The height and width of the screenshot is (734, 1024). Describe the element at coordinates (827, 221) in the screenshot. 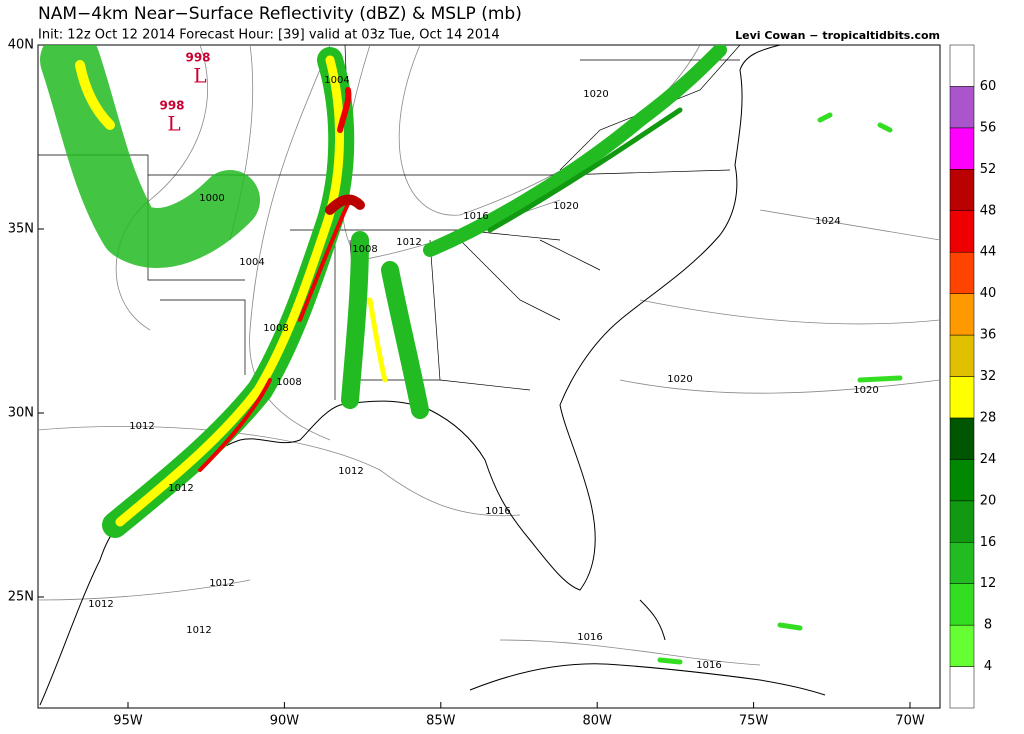

I see `isobar-label: 1024` at that location.